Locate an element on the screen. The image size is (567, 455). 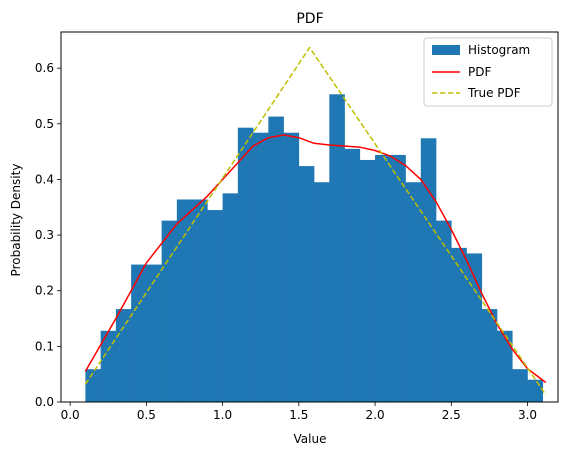
y-tick-label: 0.1 is located at coordinates (44, 346).